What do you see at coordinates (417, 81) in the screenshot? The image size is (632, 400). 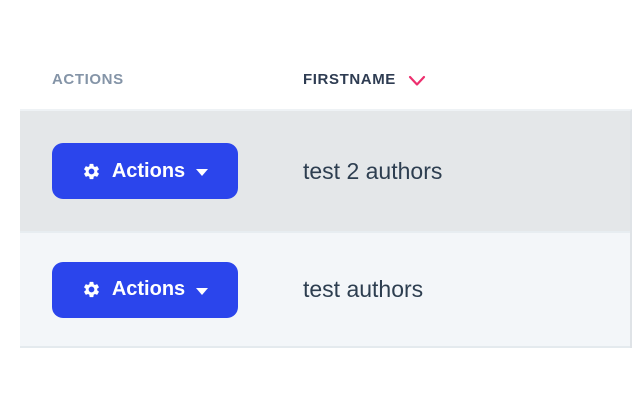 I see `chevron-down-icon` at bounding box center [417, 81].